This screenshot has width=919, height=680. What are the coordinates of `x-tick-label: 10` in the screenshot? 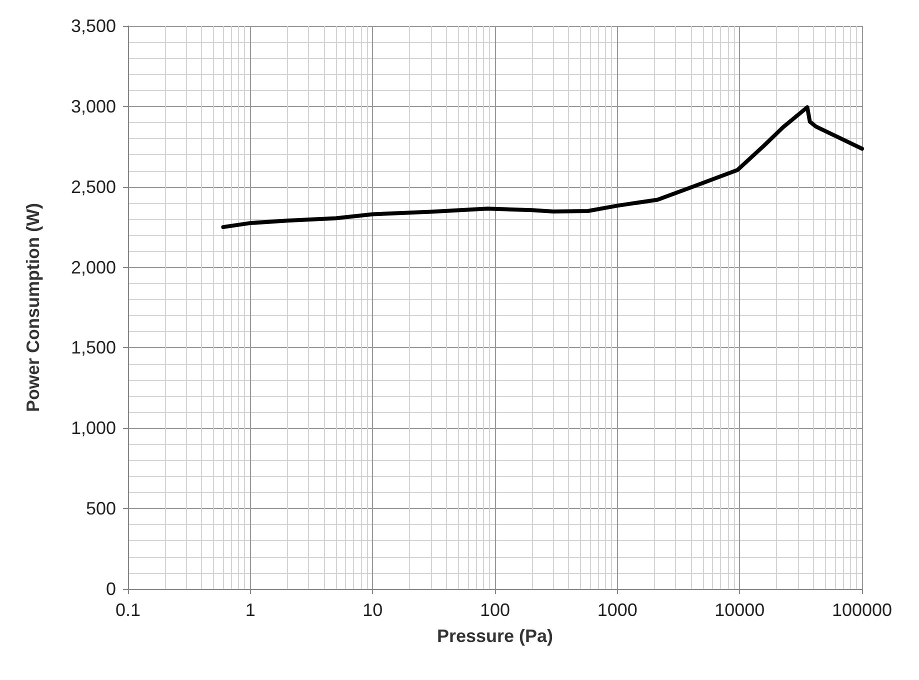 It's located at (372, 610).